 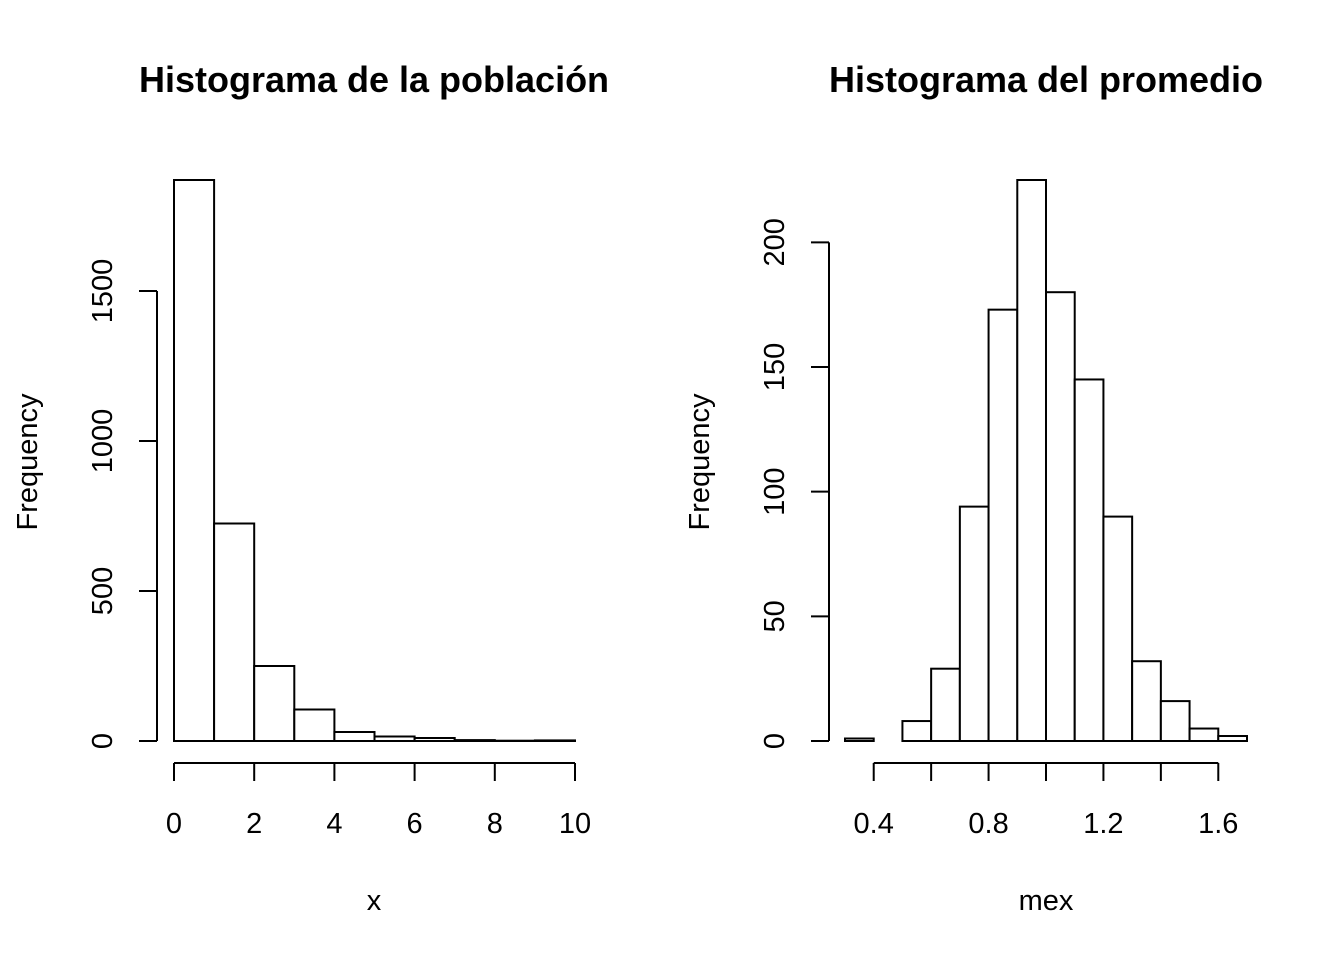 I want to click on x-tick-label: 0.8, so click(x=988, y=824).